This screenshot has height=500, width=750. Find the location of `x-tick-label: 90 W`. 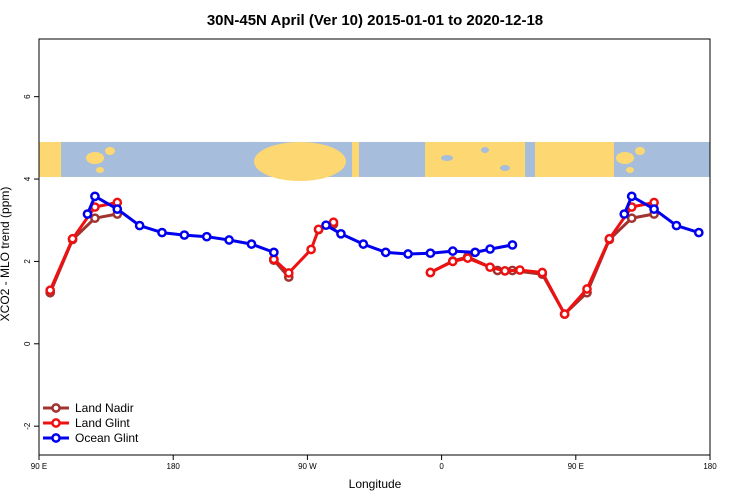

x-tick-label: 90 W is located at coordinates (307, 466).